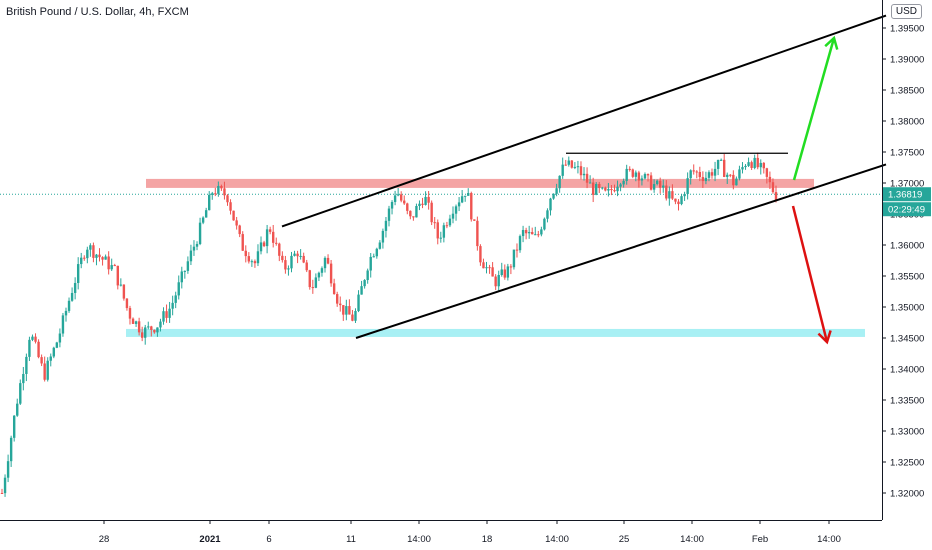 The width and height of the screenshot is (932, 550). What do you see at coordinates (907, 60) in the screenshot?
I see `price-tick-label: 1.39000` at bounding box center [907, 60].